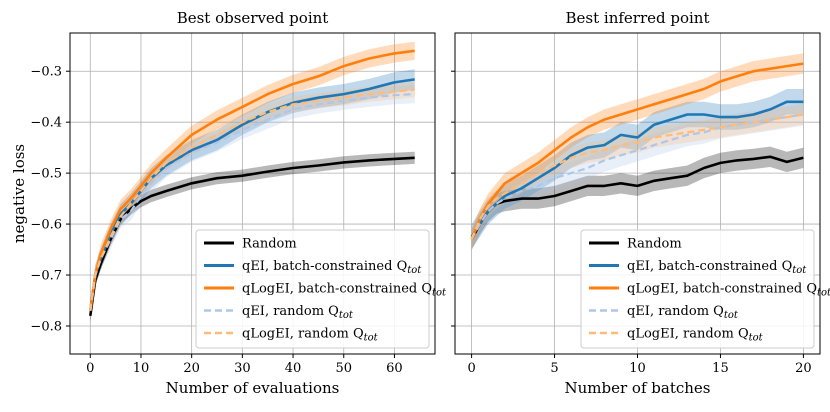 The height and width of the screenshot is (412, 830). What do you see at coordinates (46, 174) in the screenshot?
I see `y-tick-label: −0.5` at bounding box center [46, 174].